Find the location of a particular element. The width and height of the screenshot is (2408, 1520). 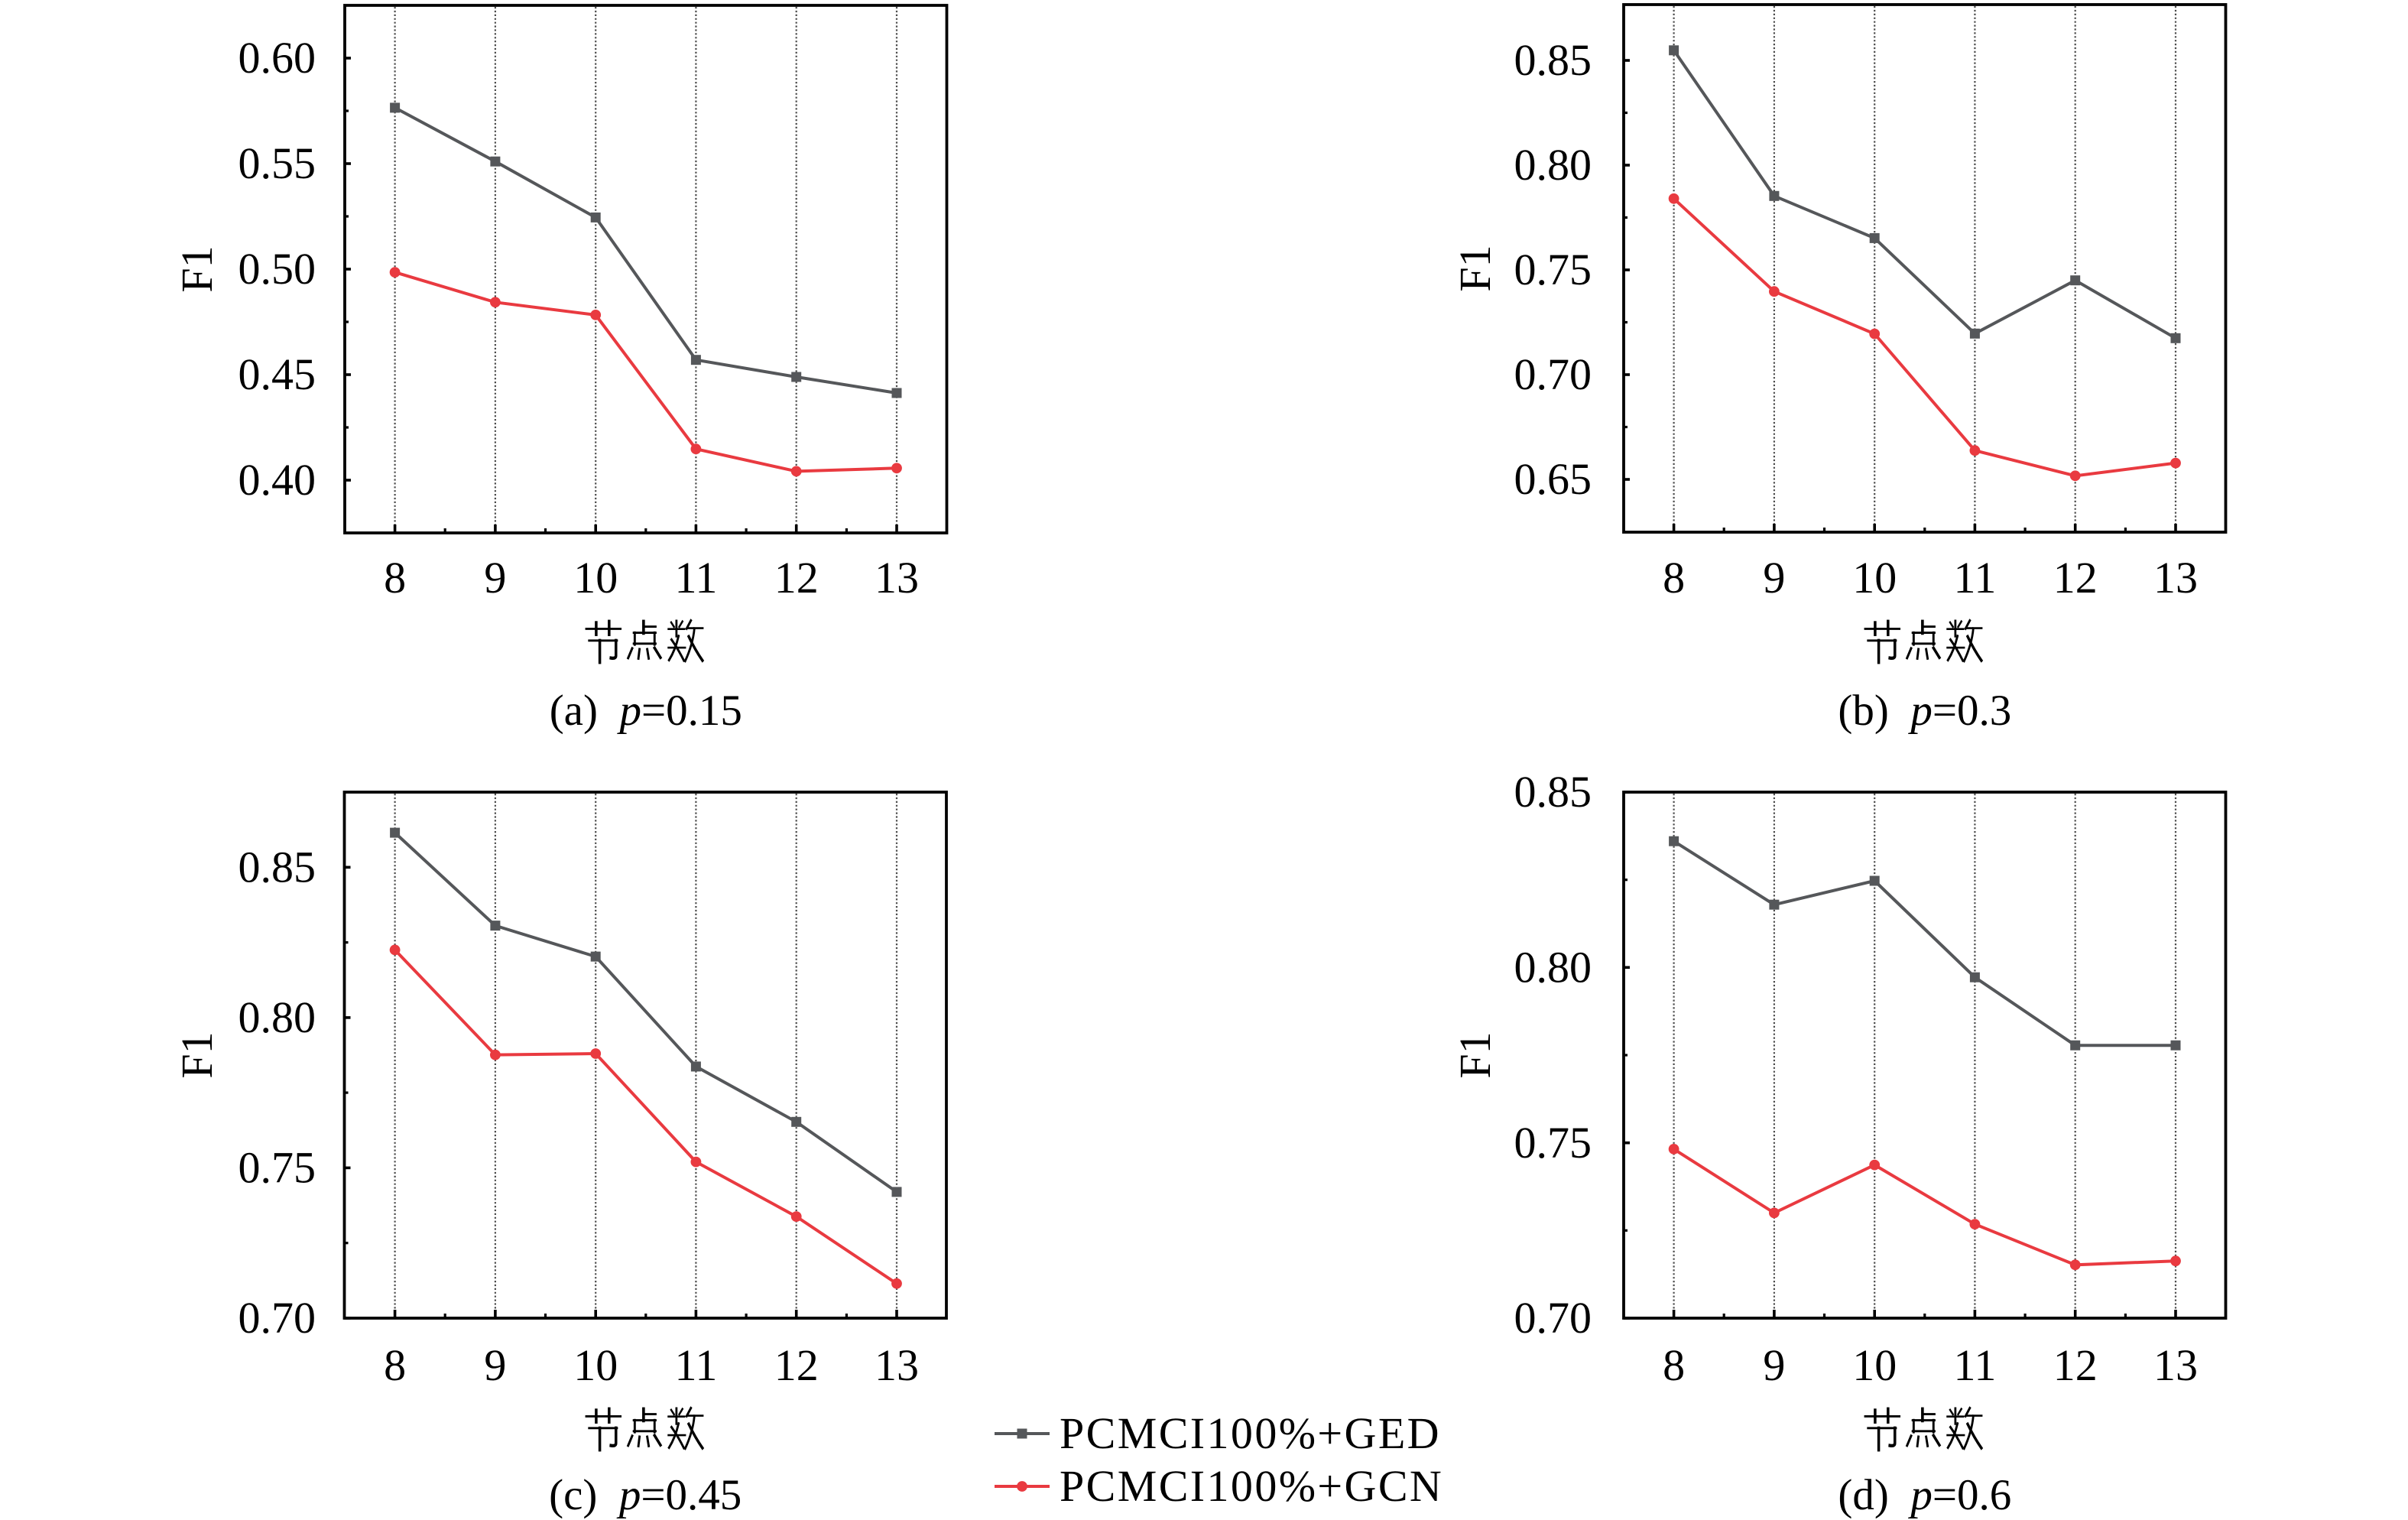

svg-text: (d) p=0.6 is located at coordinates (1925, 1495).